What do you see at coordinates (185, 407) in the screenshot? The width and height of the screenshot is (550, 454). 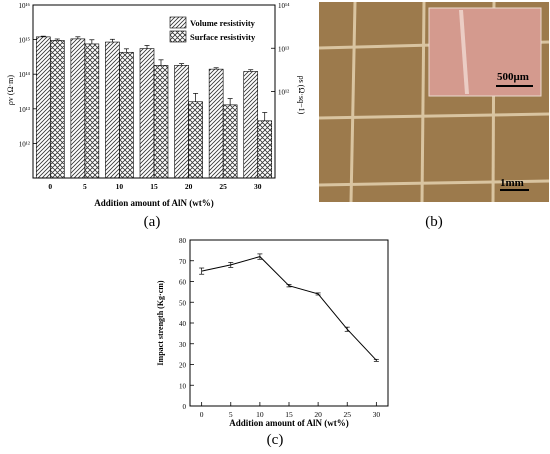 I see `y-tick-label-c: 0` at bounding box center [185, 407].